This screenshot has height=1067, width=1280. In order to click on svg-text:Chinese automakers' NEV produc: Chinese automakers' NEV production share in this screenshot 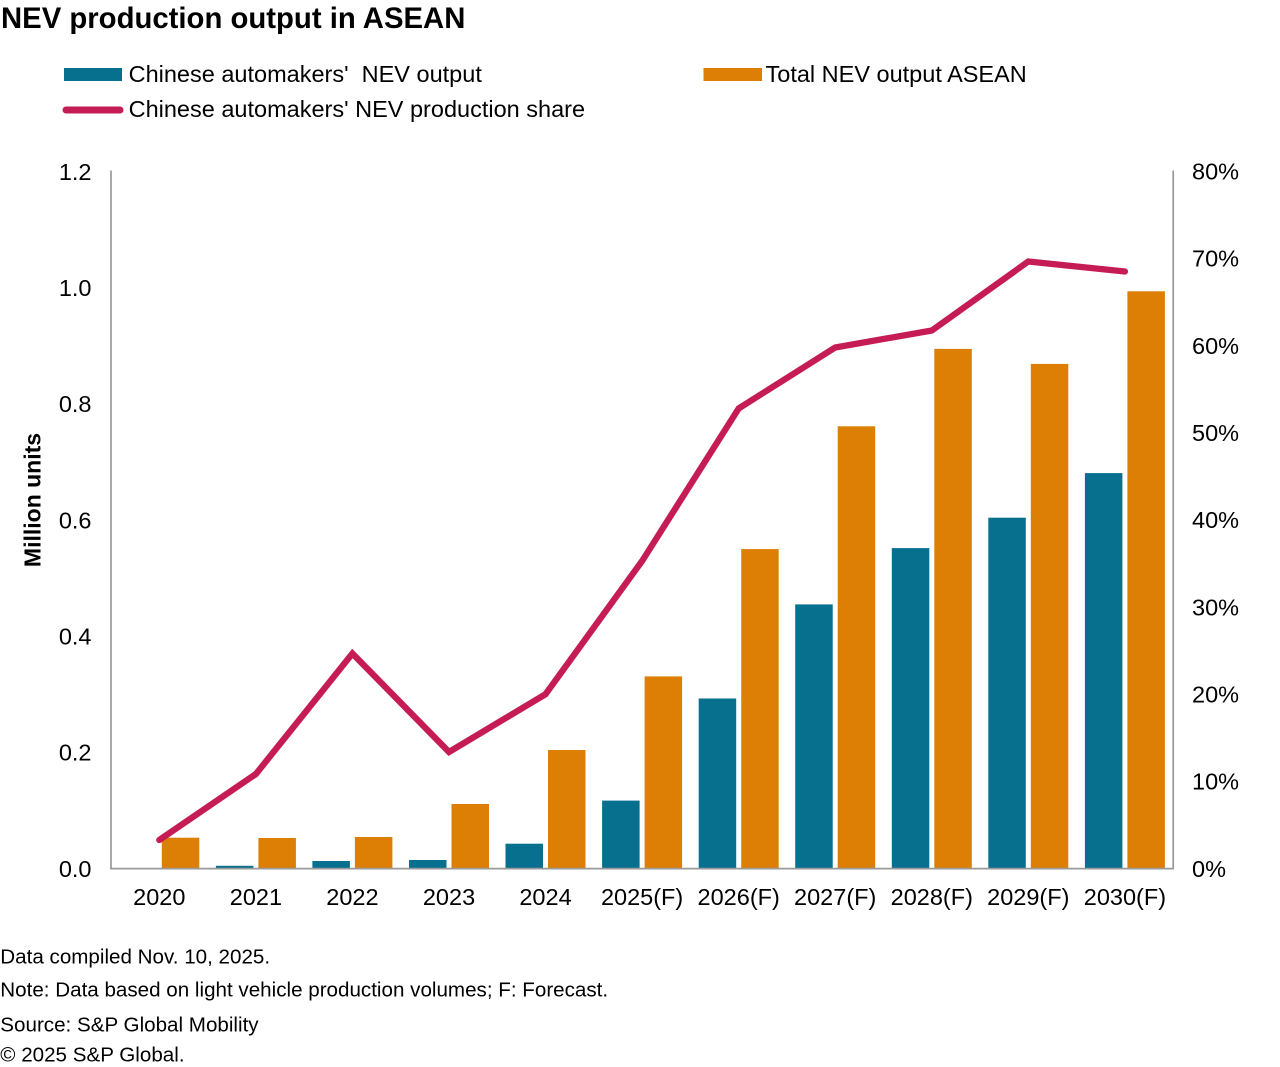, I will do `click(357, 109)`.